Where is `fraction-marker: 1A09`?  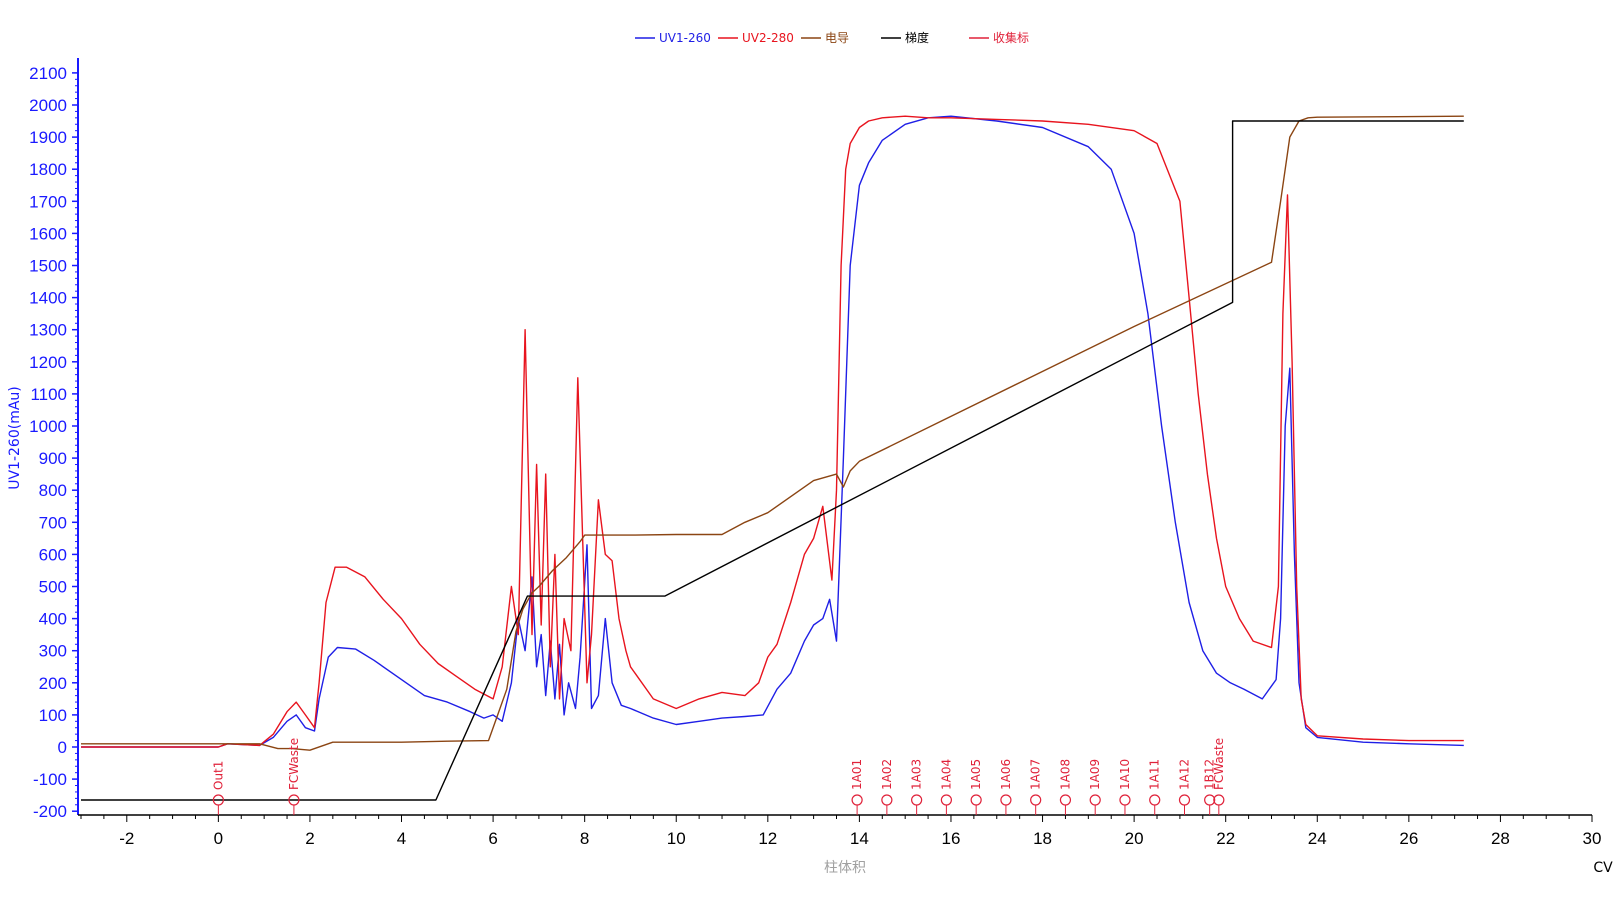 fraction-marker: 1A09 is located at coordinates (1095, 787).